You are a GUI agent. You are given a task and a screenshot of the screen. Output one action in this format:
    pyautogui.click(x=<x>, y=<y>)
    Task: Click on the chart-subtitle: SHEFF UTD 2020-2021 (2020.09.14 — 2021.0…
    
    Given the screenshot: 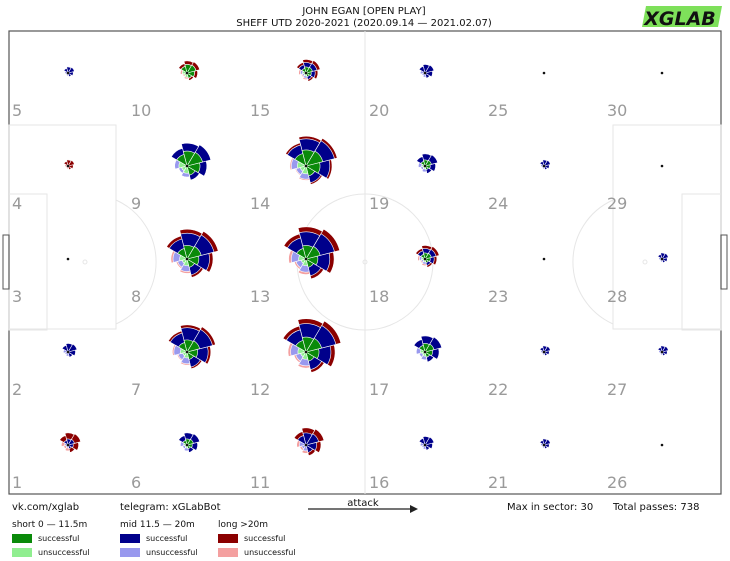 What is the action you would take?
    pyautogui.click(x=364, y=23)
    